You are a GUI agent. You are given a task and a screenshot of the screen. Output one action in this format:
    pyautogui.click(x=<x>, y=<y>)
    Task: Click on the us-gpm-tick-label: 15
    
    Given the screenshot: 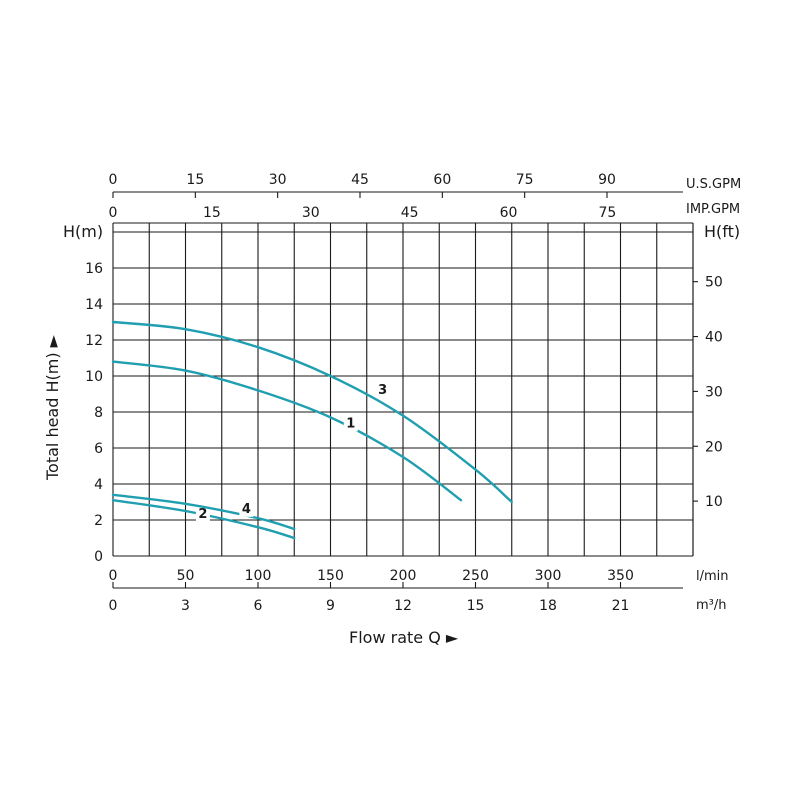 What is the action you would take?
    pyautogui.click(x=195, y=180)
    